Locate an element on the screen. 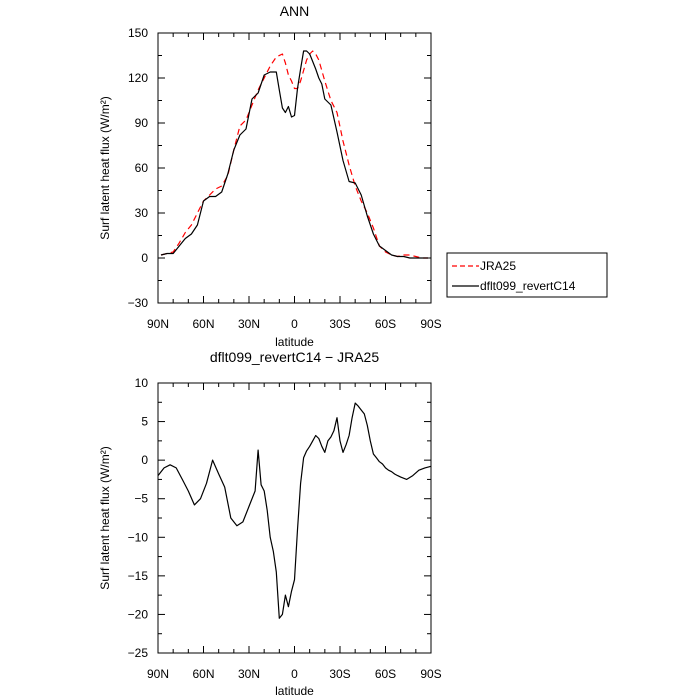  y-tick-label: 10 is located at coordinates (142, 383).